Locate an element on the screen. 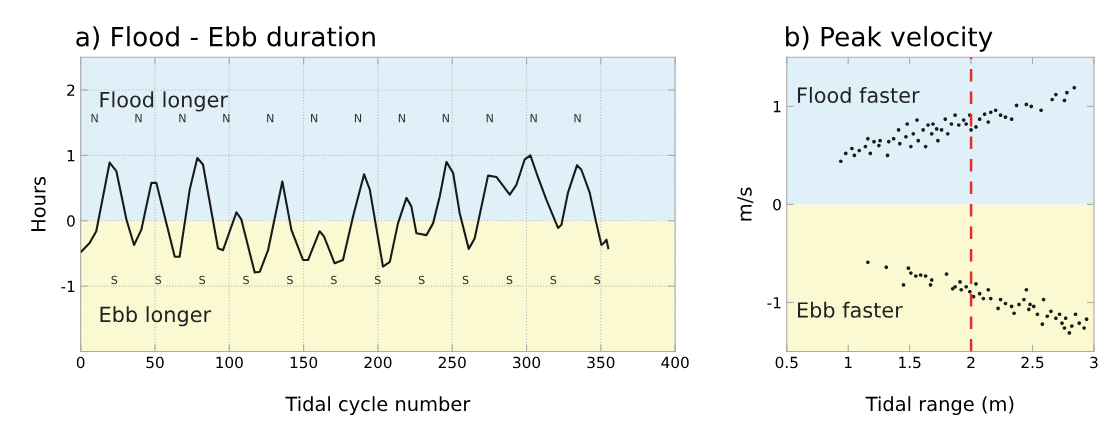  x-tick-label: 1.5 is located at coordinates (910, 362).